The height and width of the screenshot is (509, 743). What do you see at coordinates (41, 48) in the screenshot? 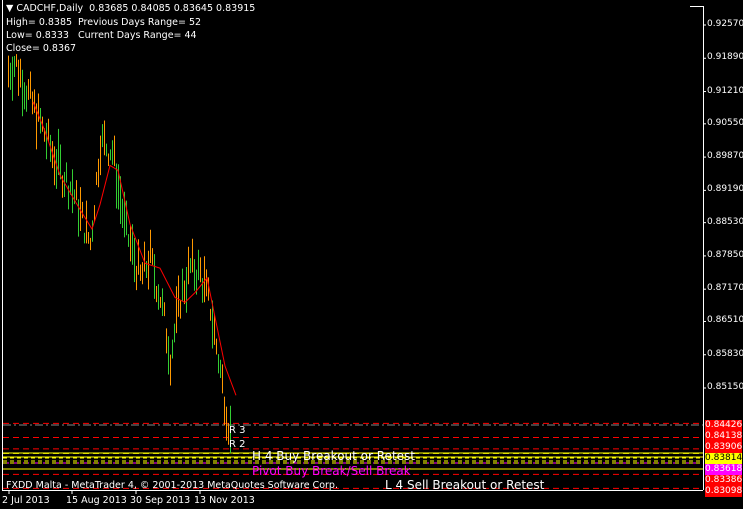
I see `close-label: Close= 0.8367` at bounding box center [41, 48].